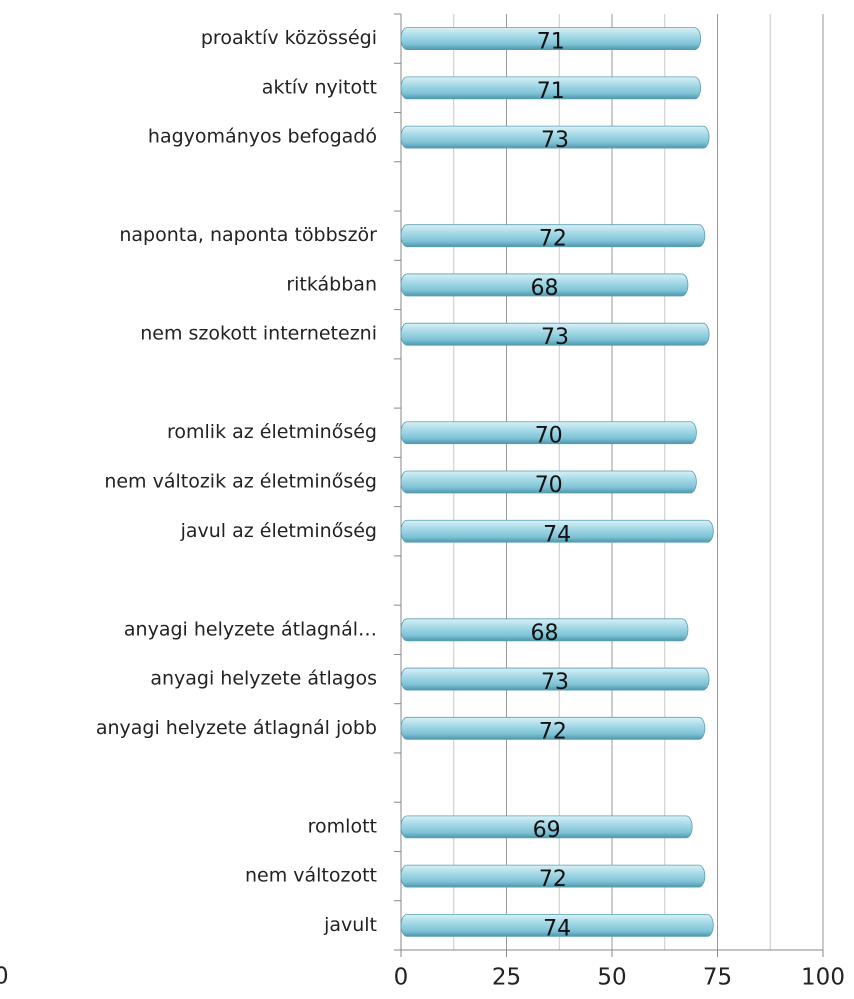  I want to click on y-tick-label: nem változott, so click(311, 876).